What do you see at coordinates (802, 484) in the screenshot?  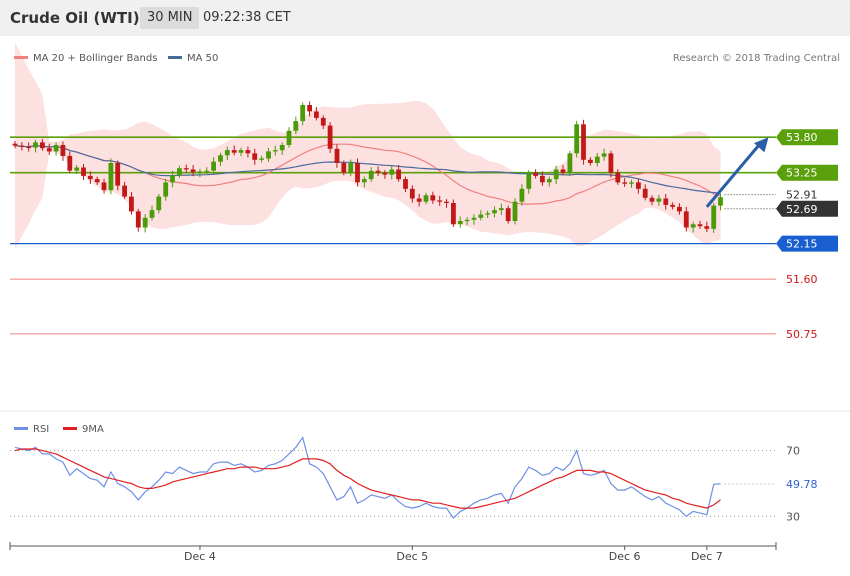 I see `rsi-last-value: 49.78` at bounding box center [802, 484].